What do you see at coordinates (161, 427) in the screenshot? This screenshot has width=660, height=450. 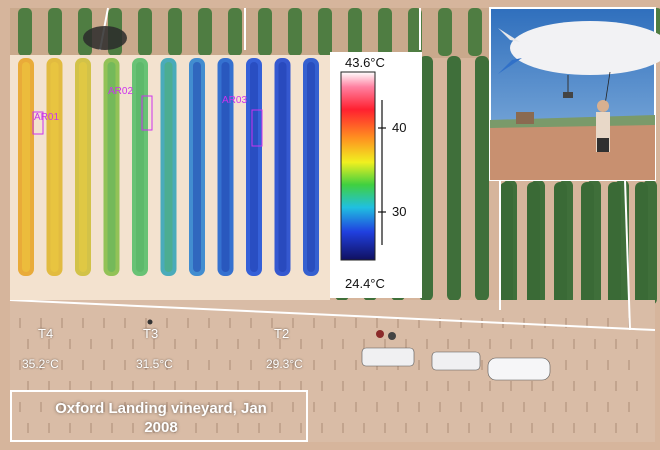 I see `caption-line-2: 2008` at bounding box center [161, 427].